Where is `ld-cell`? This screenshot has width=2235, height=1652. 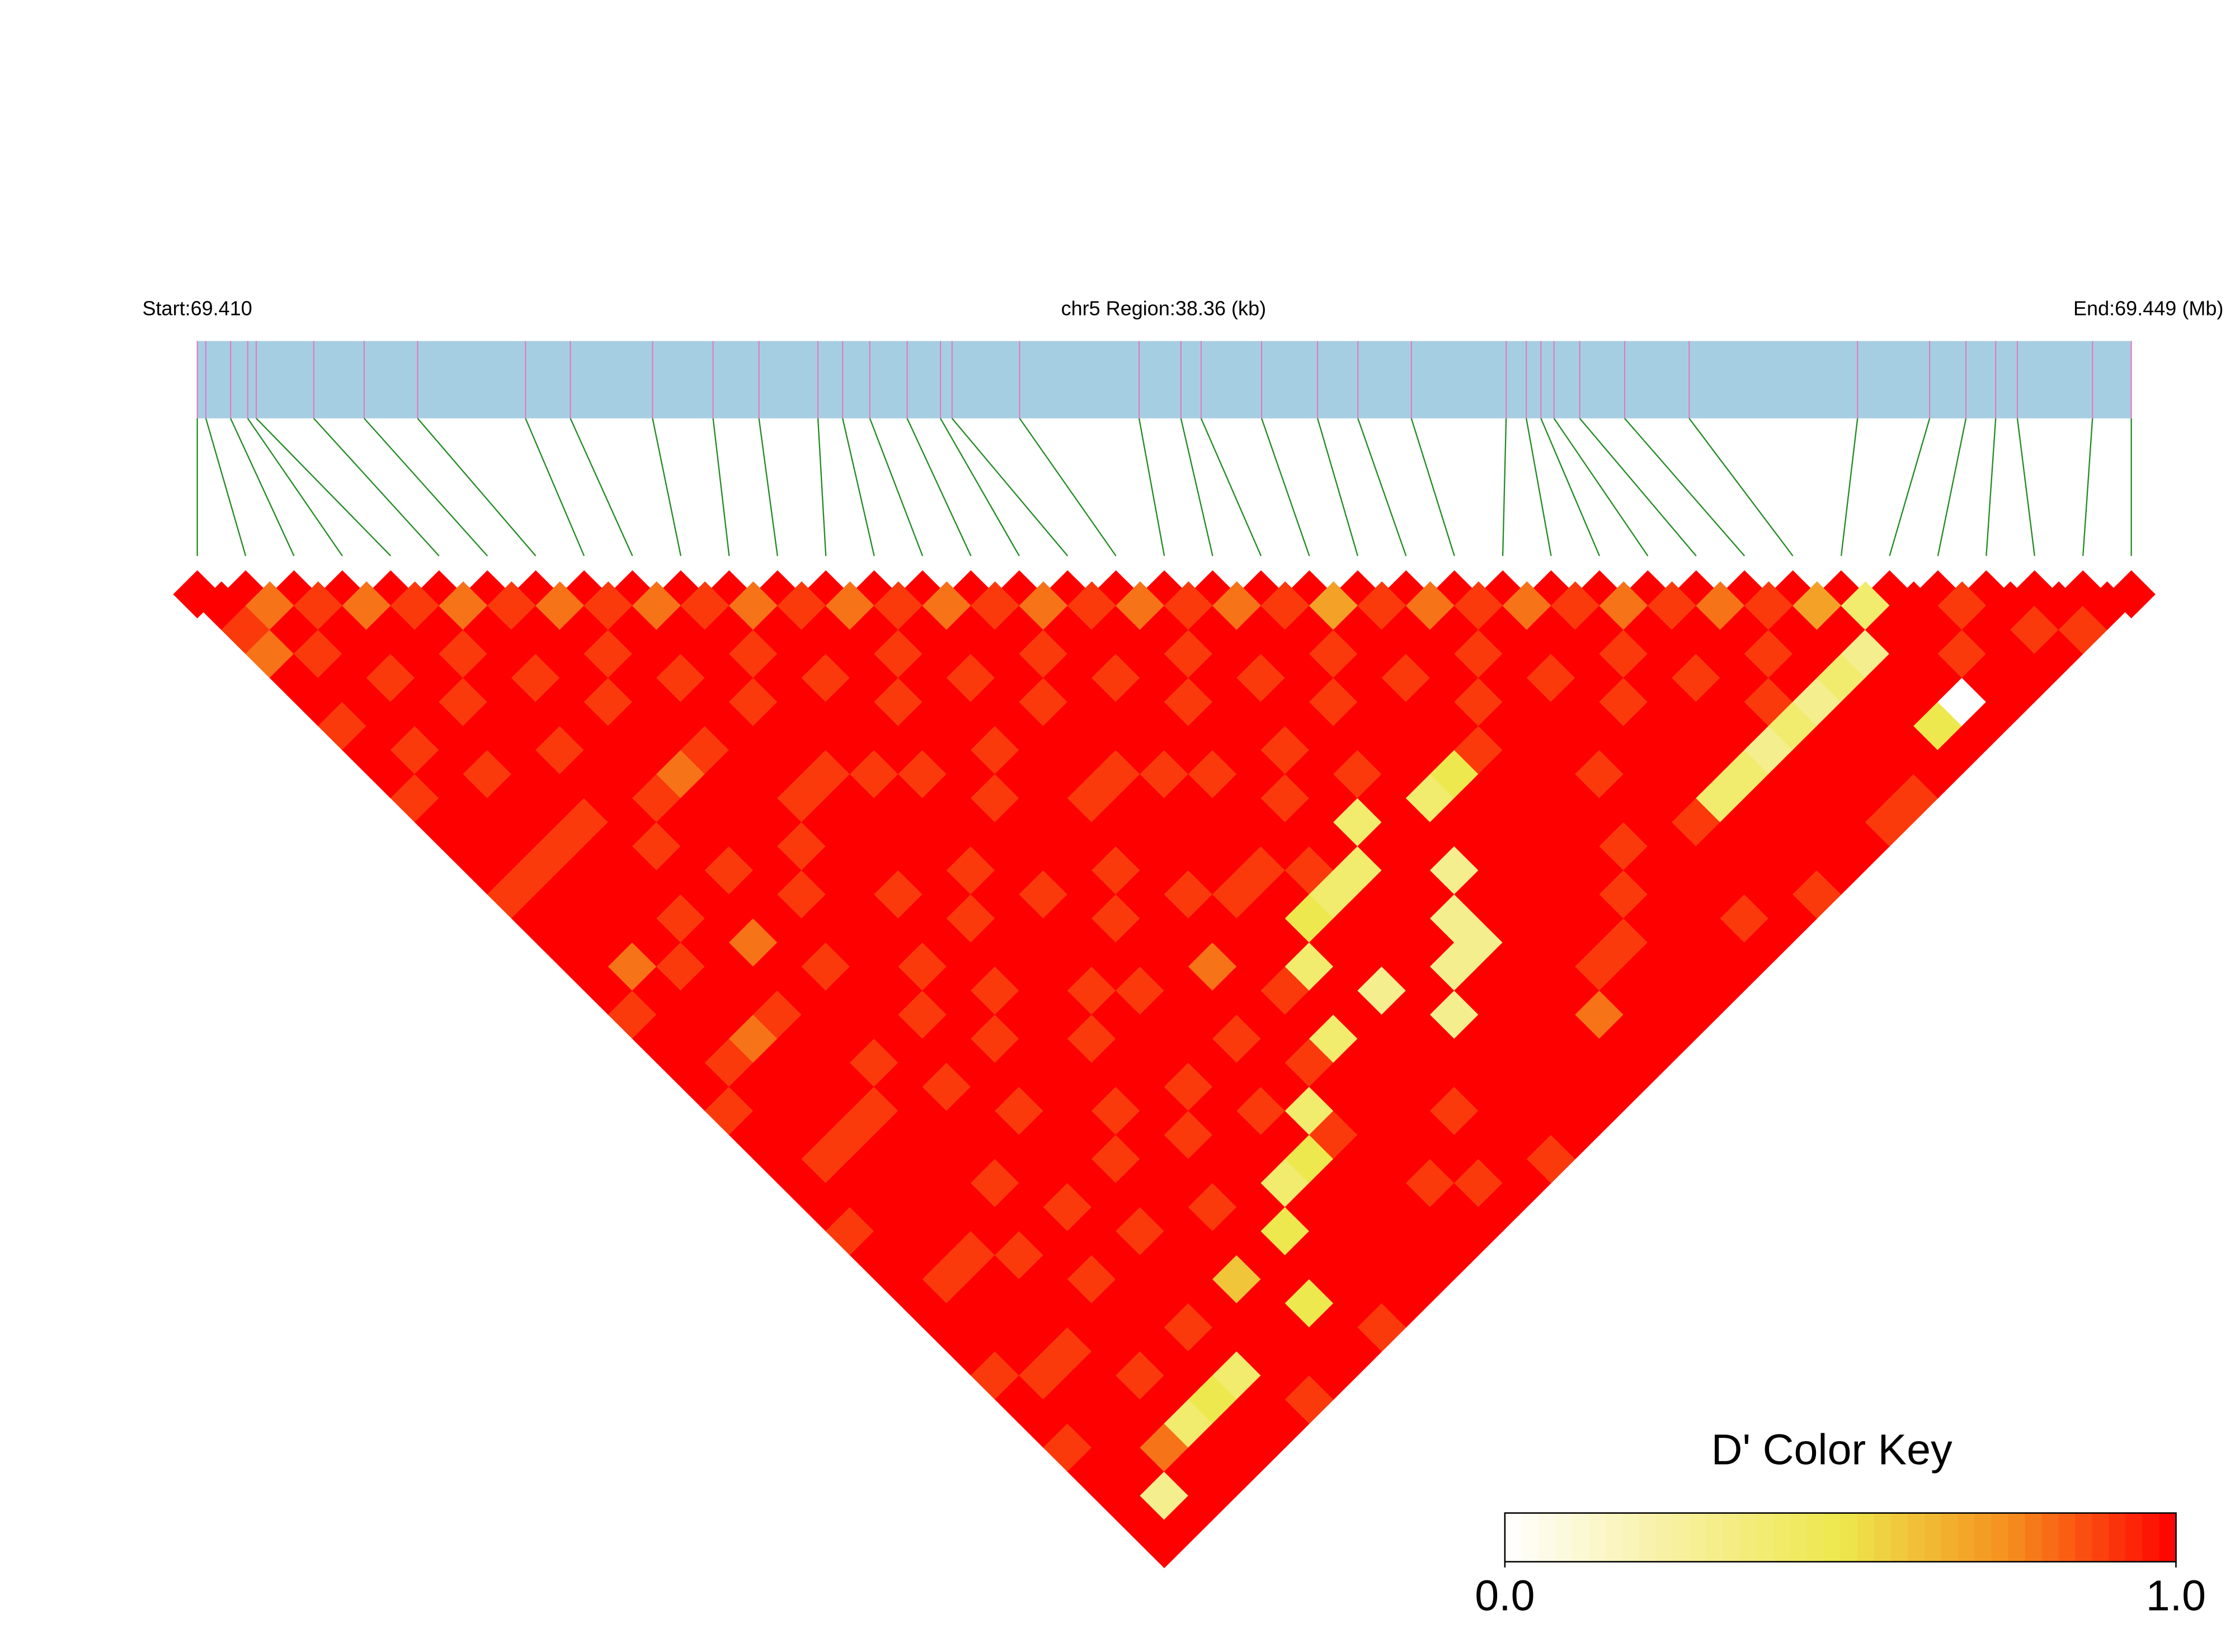 ld-cell is located at coordinates (2107, 605).